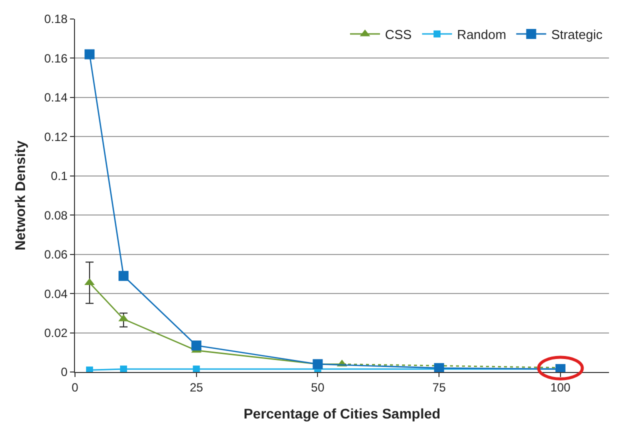 The height and width of the screenshot is (431, 624). What do you see at coordinates (56, 19) in the screenshot?
I see `y-tick-label: 0.18` at bounding box center [56, 19].